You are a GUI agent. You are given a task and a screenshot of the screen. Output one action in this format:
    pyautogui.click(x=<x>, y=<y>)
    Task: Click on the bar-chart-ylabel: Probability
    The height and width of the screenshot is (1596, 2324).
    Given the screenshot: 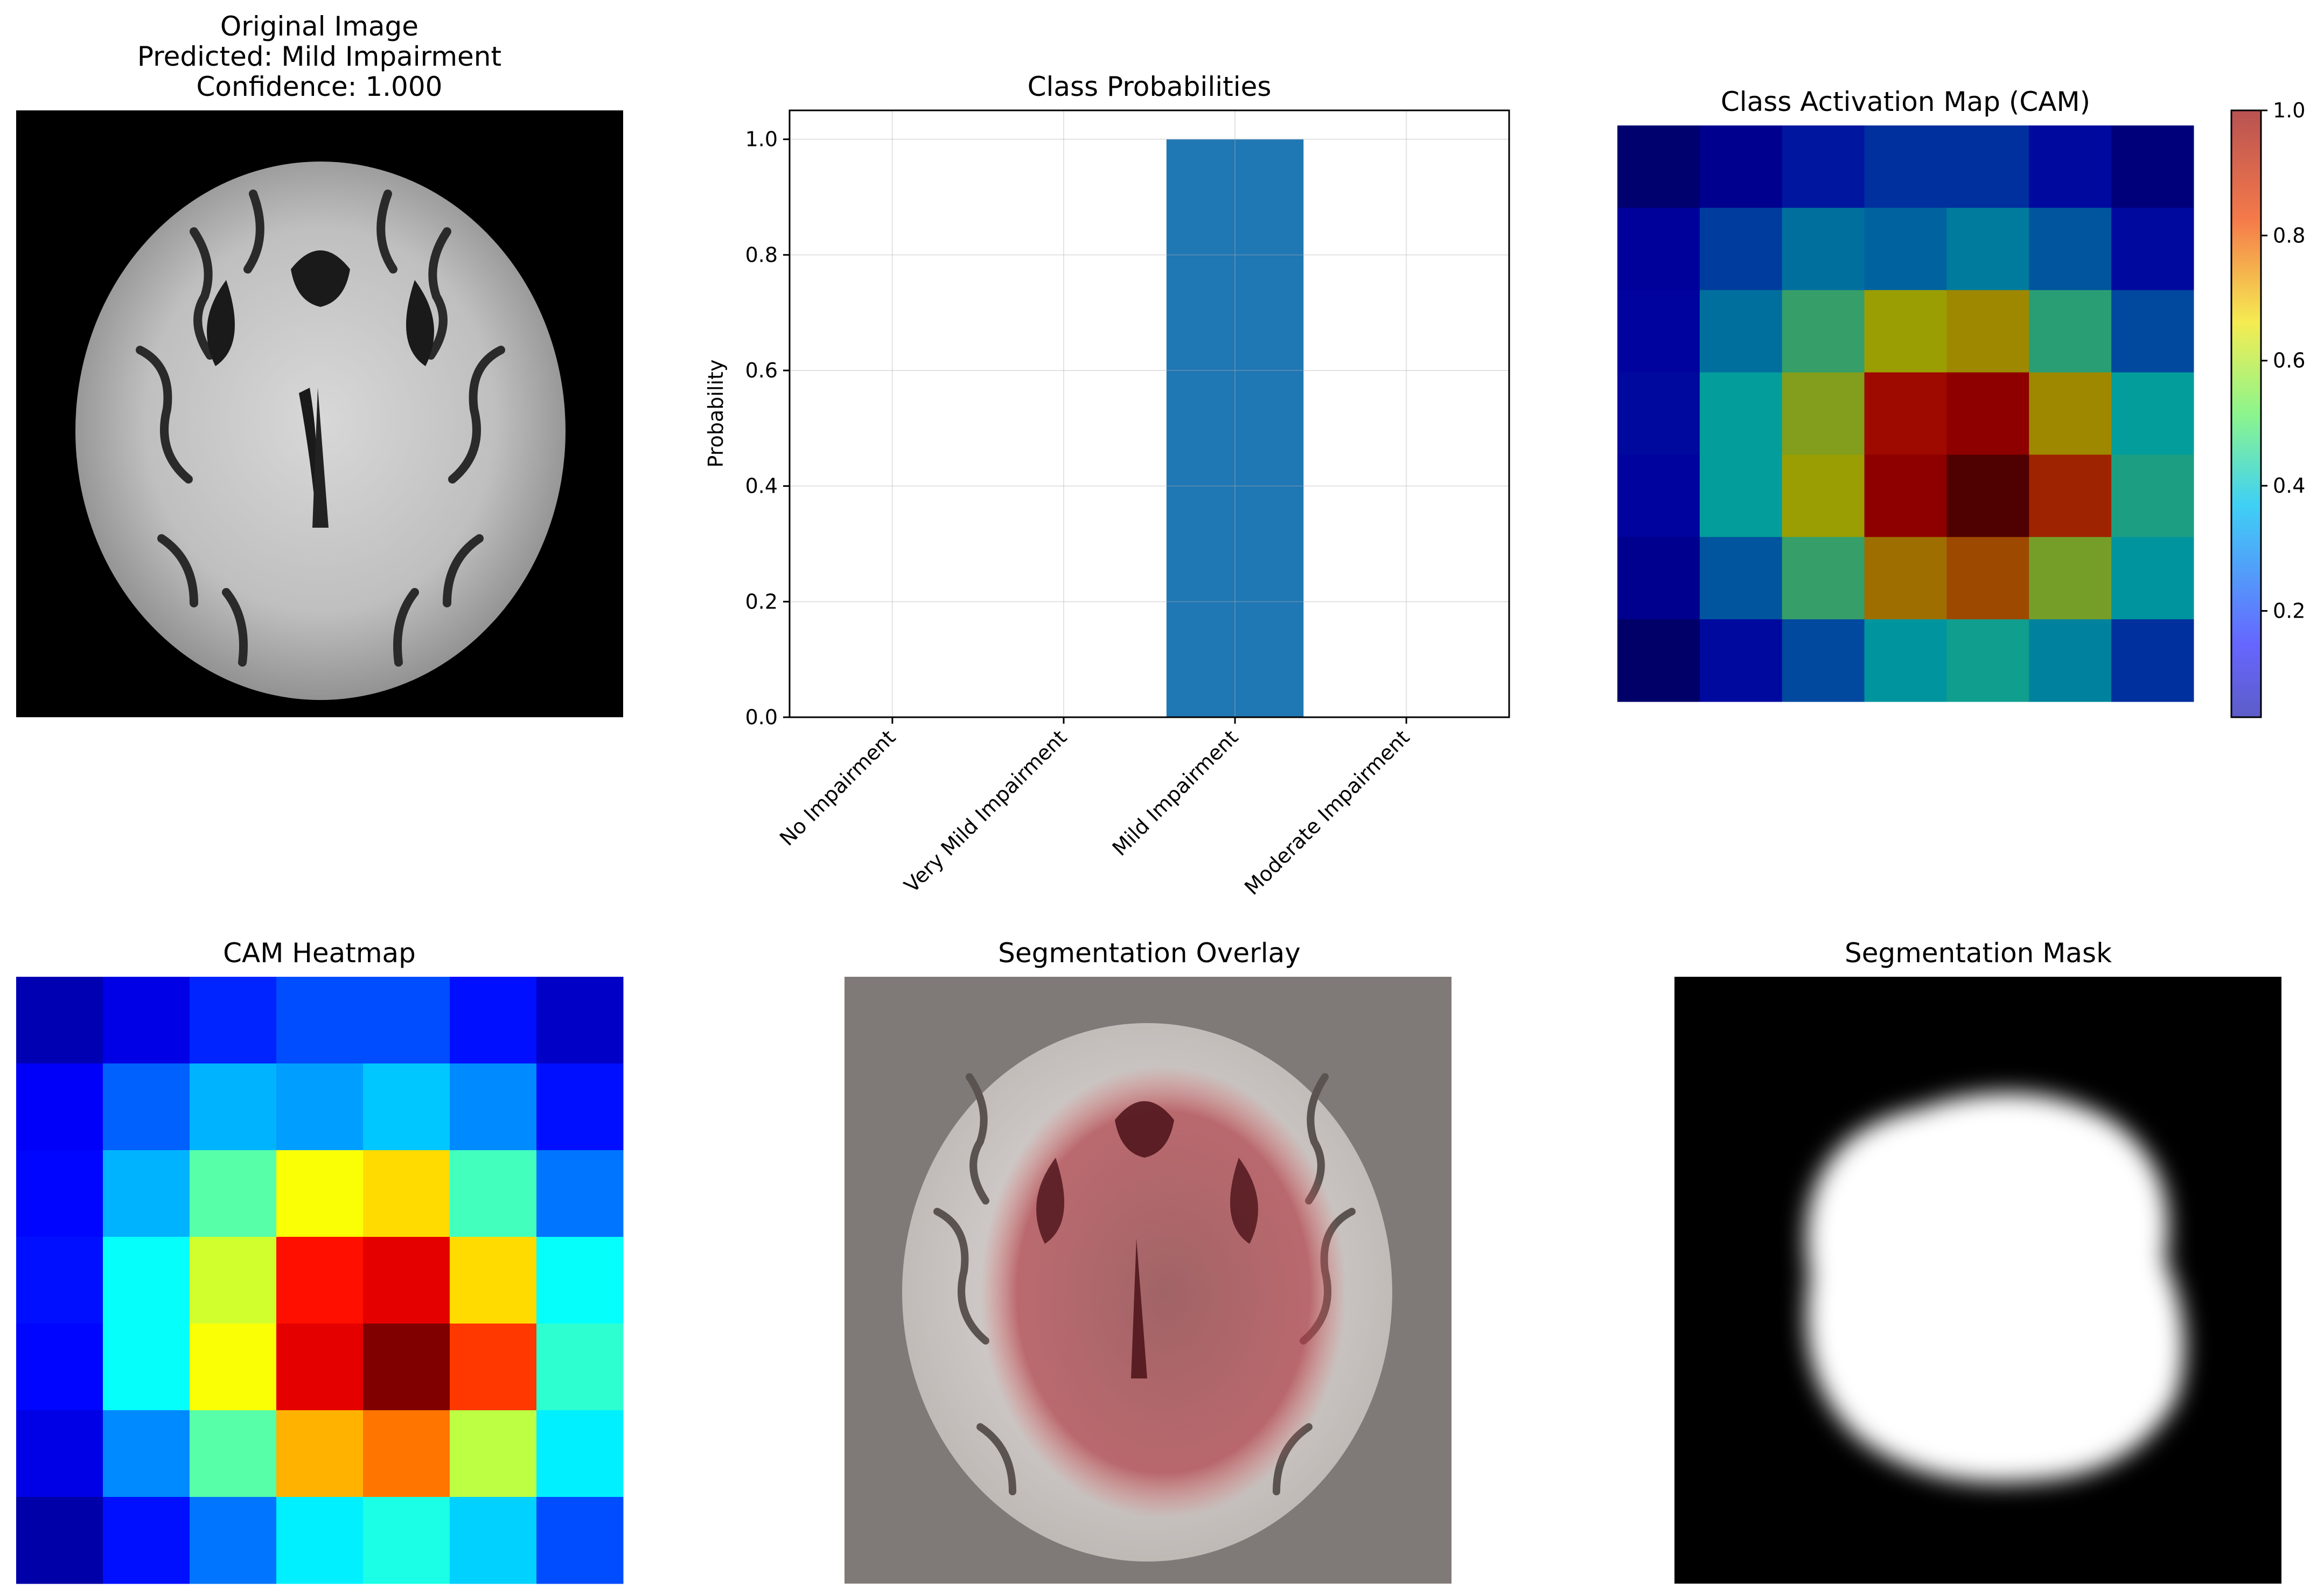 What is the action you would take?
    pyautogui.click(x=716, y=414)
    